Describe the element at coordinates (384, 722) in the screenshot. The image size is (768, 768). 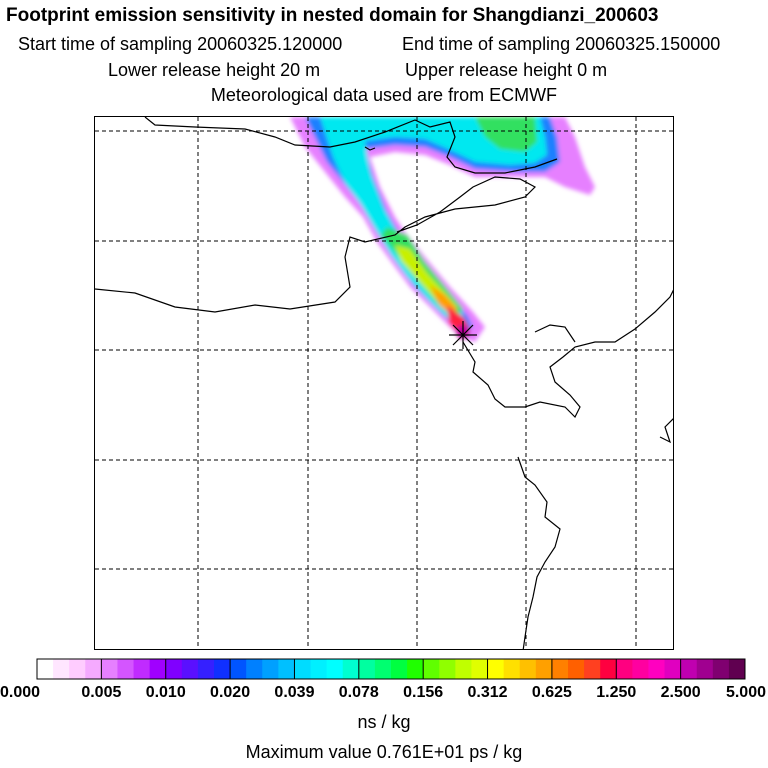
I see `units-label: ns / kg` at that location.